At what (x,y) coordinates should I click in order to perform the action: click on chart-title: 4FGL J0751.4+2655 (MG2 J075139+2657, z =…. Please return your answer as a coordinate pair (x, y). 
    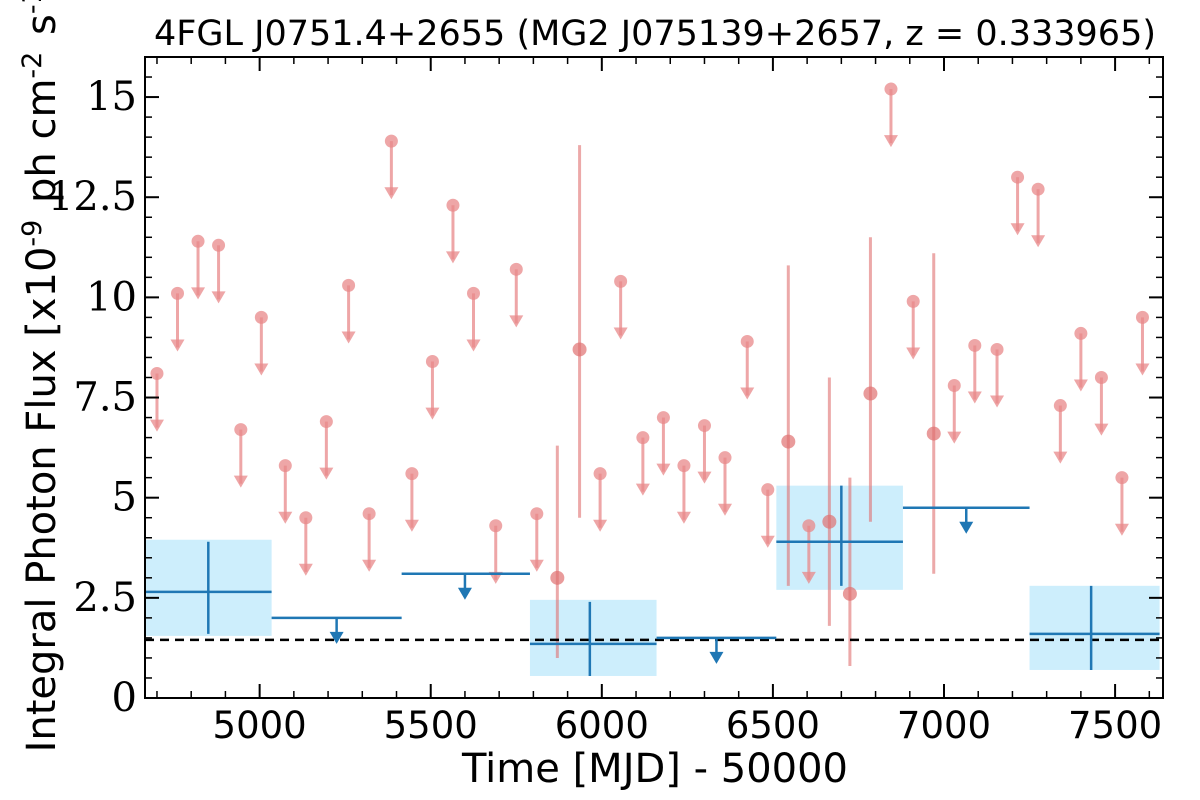
    Looking at the image, I should click on (655, 34).